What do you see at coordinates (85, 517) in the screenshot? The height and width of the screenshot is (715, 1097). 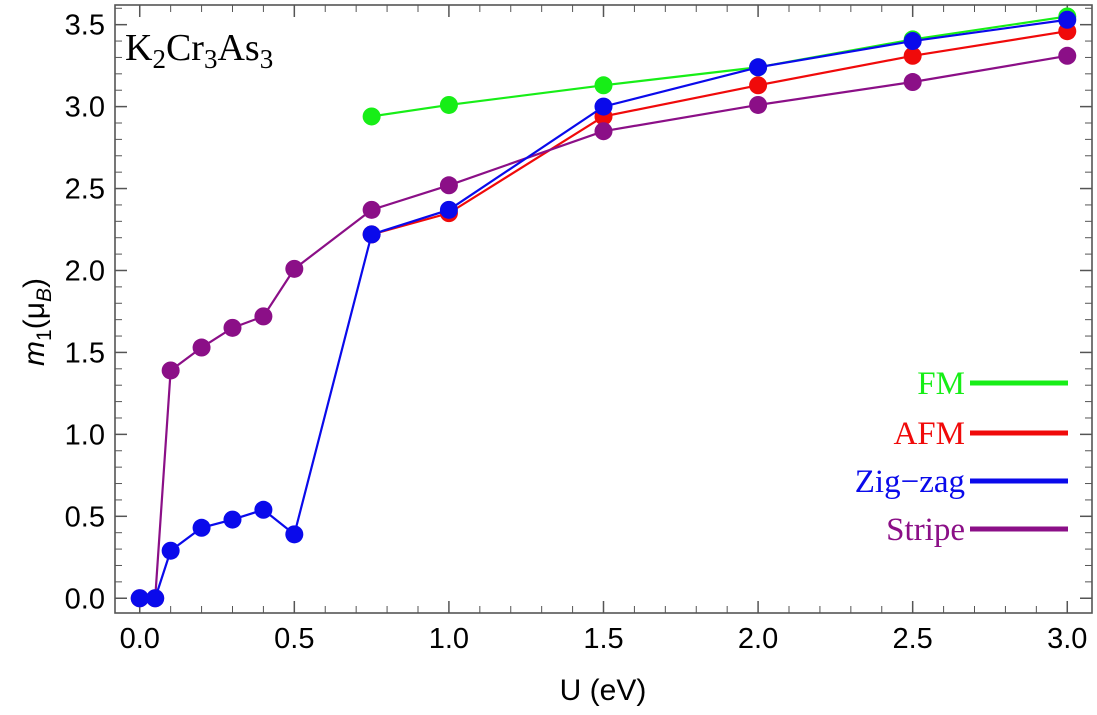 I see `y-tick-label: 0.5` at bounding box center [85, 517].